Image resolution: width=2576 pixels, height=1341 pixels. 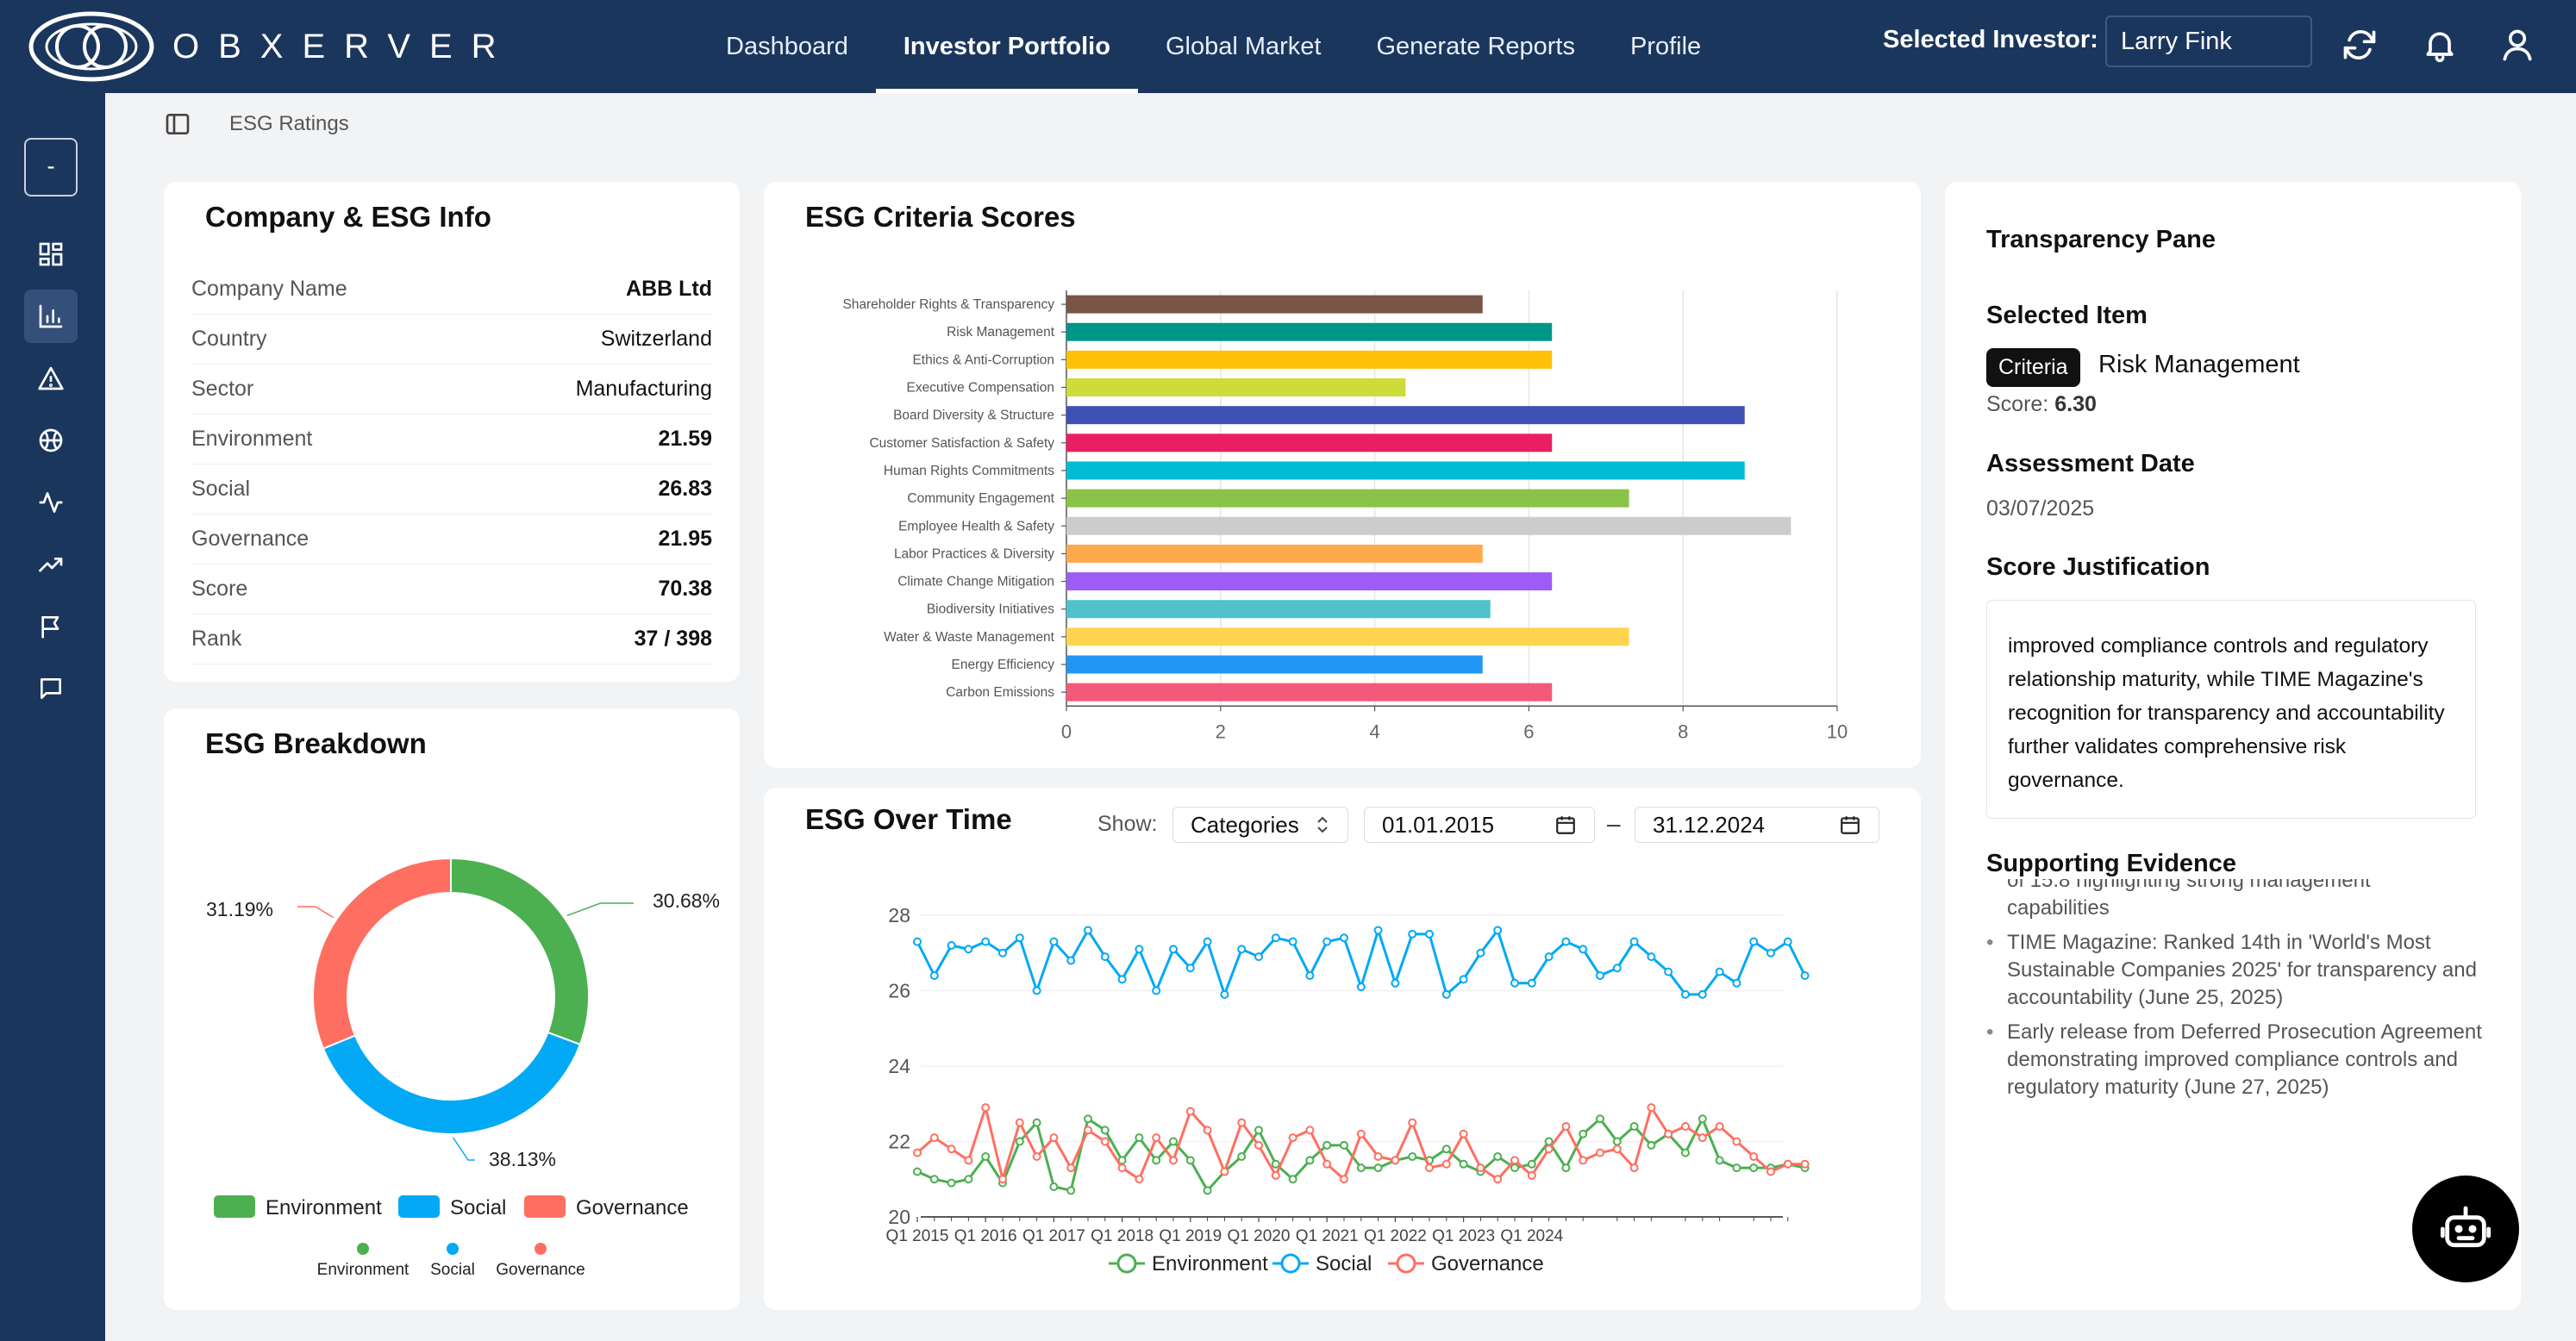 What do you see at coordinates (1260, 825) in the screenshot?
I see `category-select: Categories` at bounding box center [1260, 825].